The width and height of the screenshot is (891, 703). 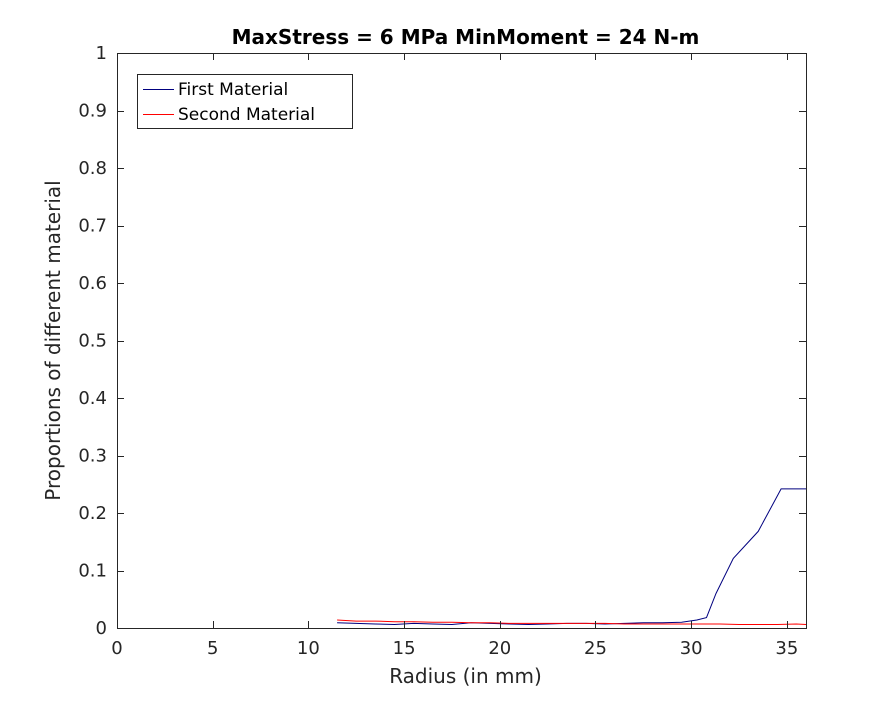 I want to click on y-tick-label: 0.6, so click(x=92, y=283).